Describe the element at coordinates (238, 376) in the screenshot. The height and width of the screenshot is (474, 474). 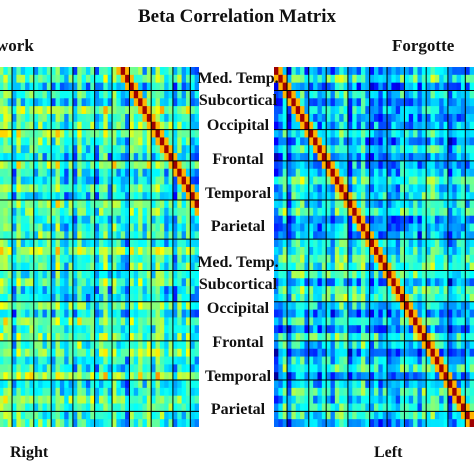
I see `region-label: Temporal` at that location.